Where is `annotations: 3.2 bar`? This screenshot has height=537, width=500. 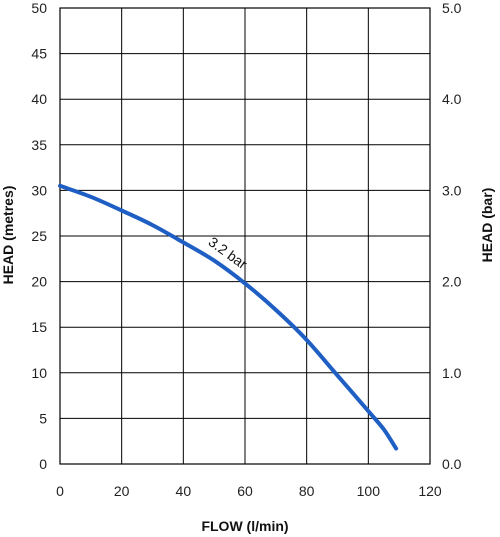 annotations: 3.2 bar is located at coordinates (228, 252).